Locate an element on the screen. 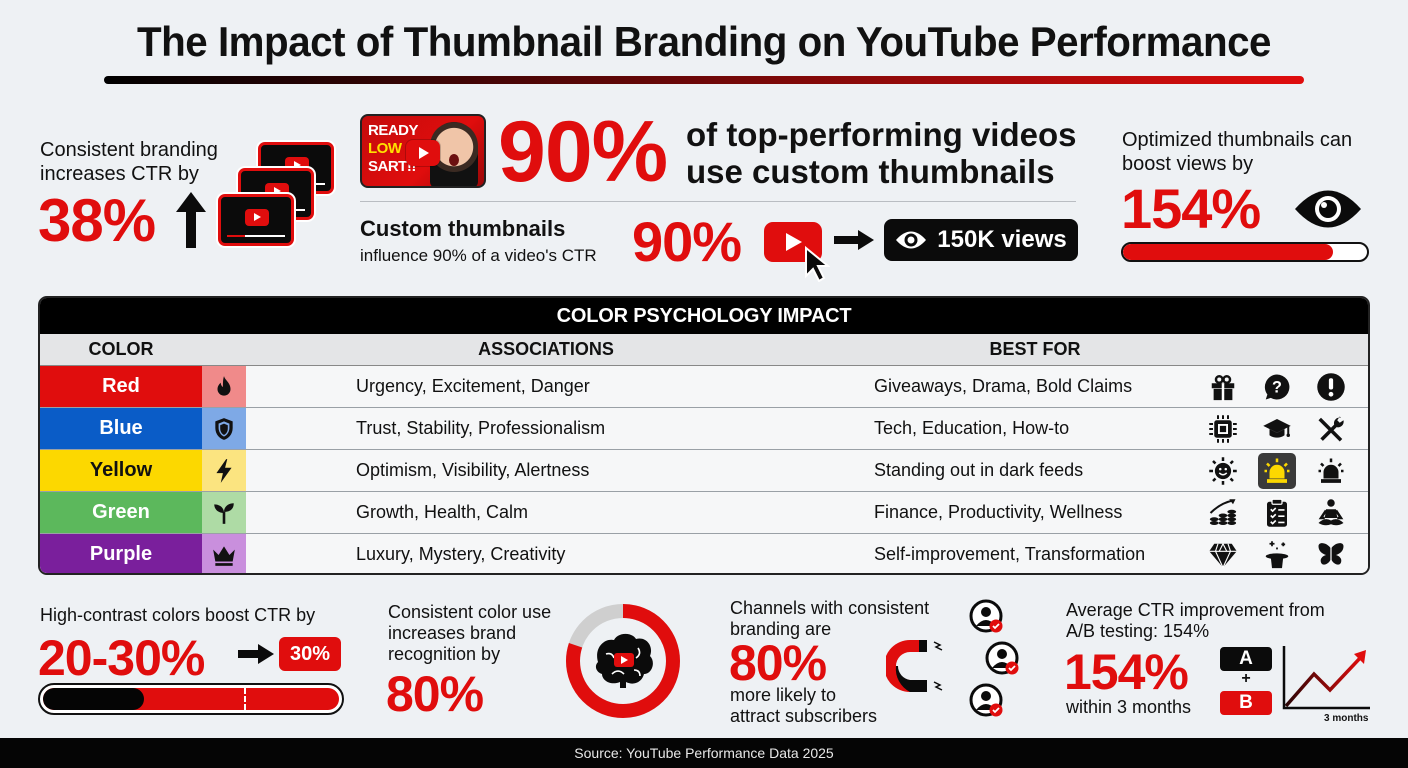 Image resolution: width=1408 pixels, height=768 pixels. question-bubble-icon-cell: ? is located at coordinates (1277, 387).